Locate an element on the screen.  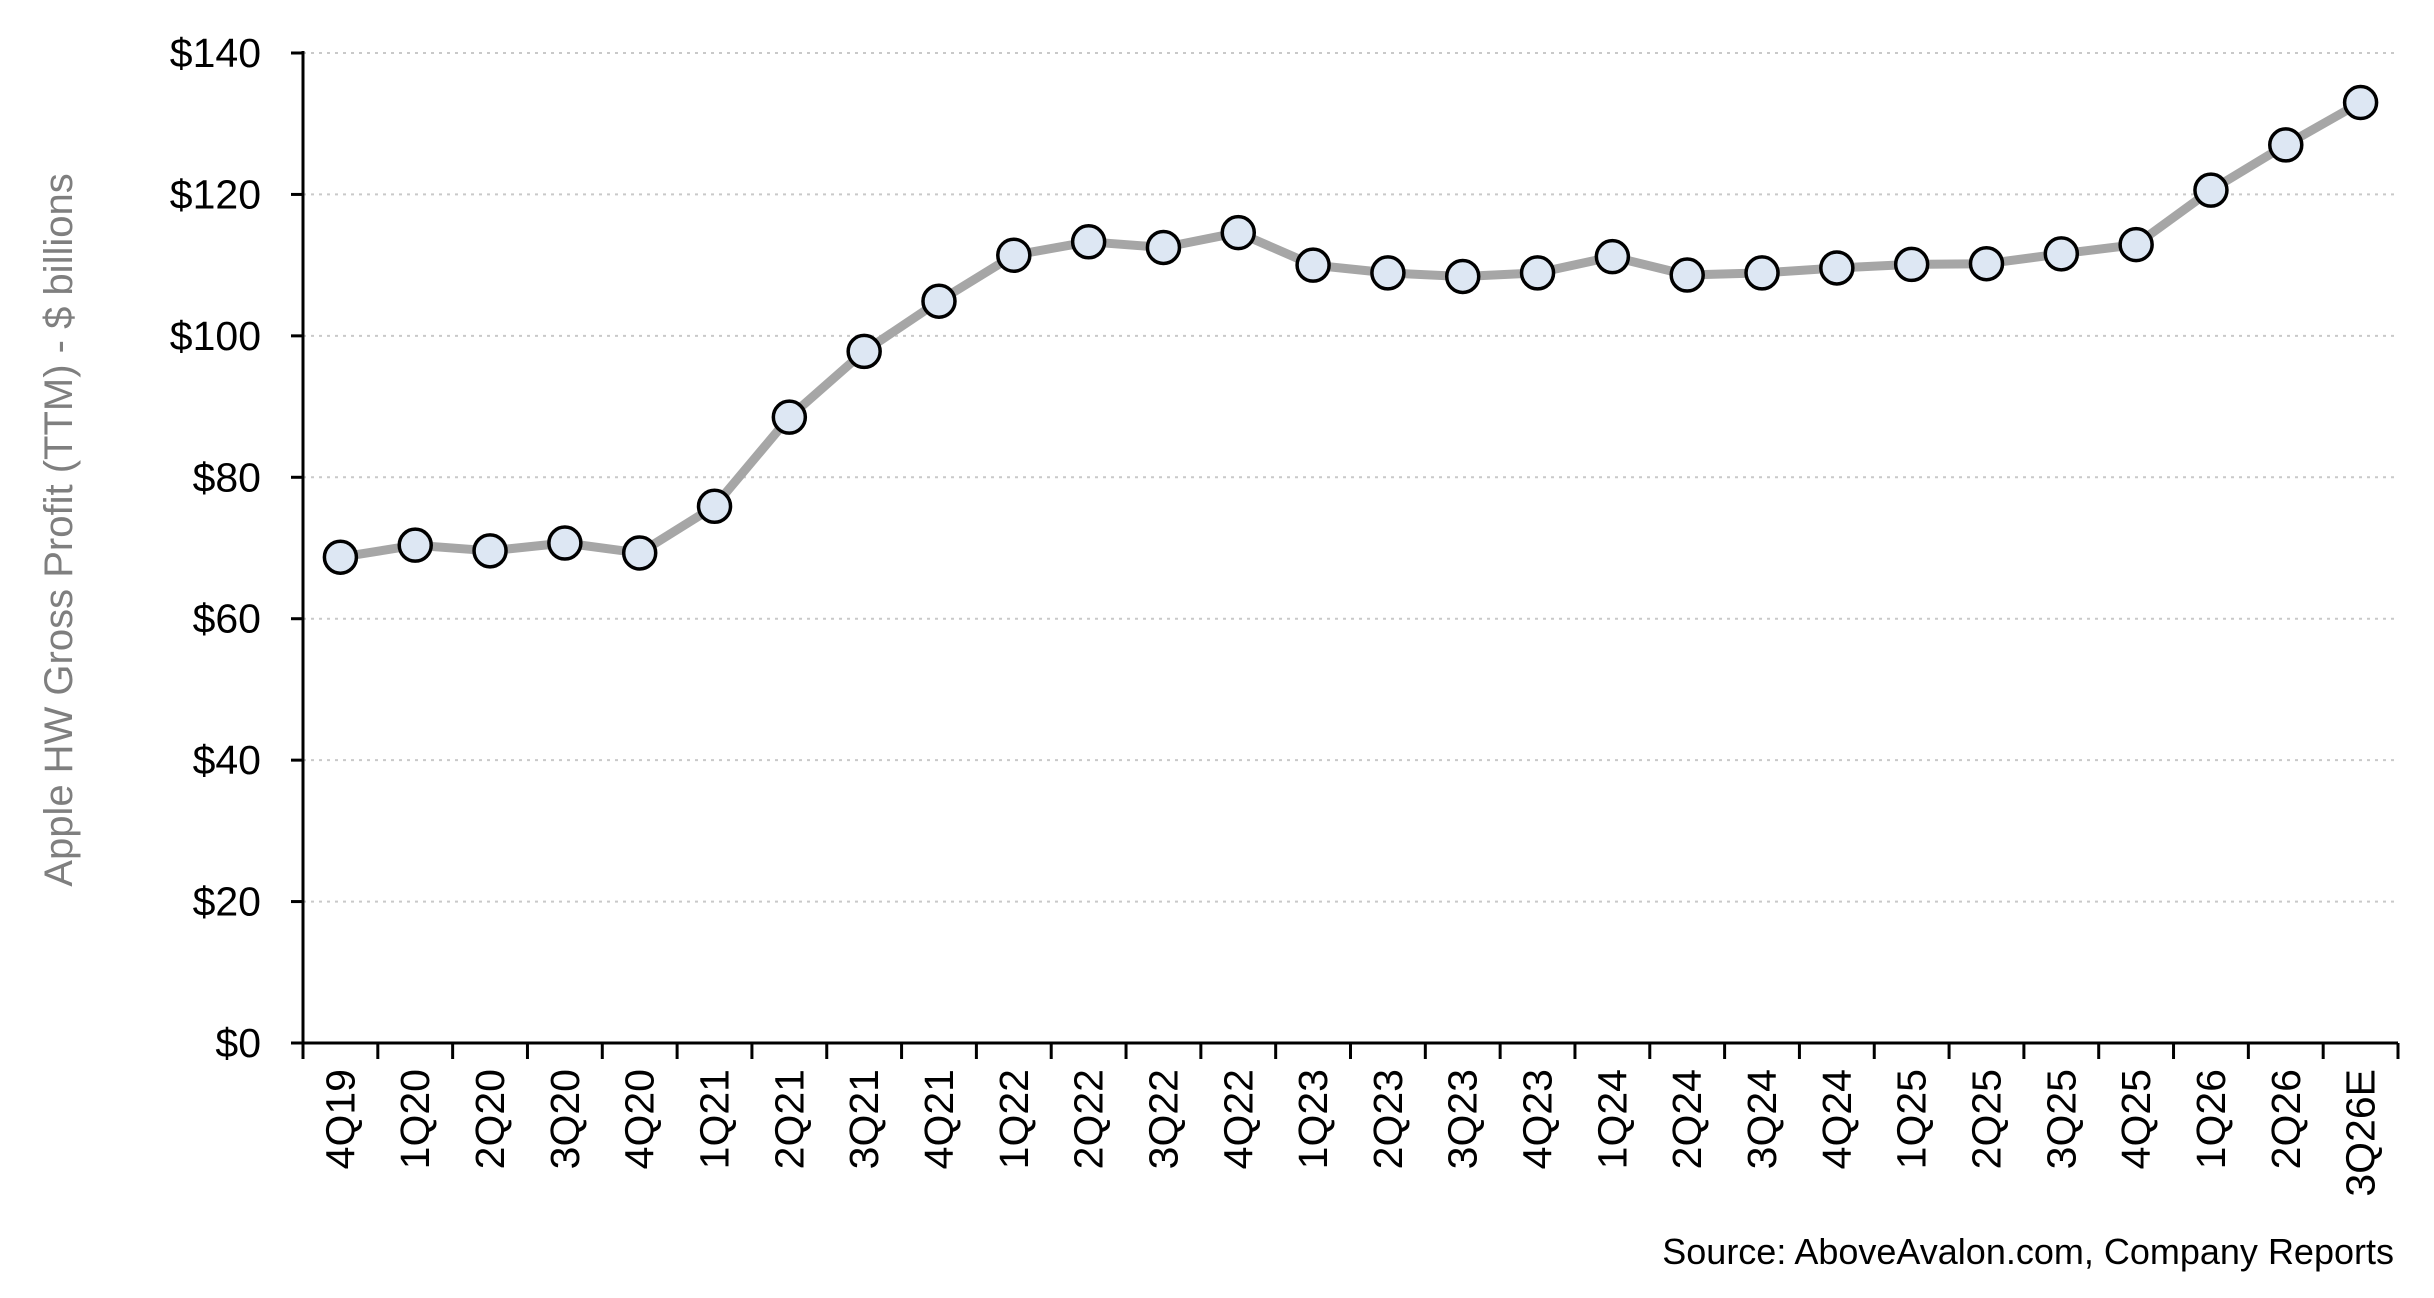
x-tick-label: 3Q21 is located at coordinates (864, 1119).